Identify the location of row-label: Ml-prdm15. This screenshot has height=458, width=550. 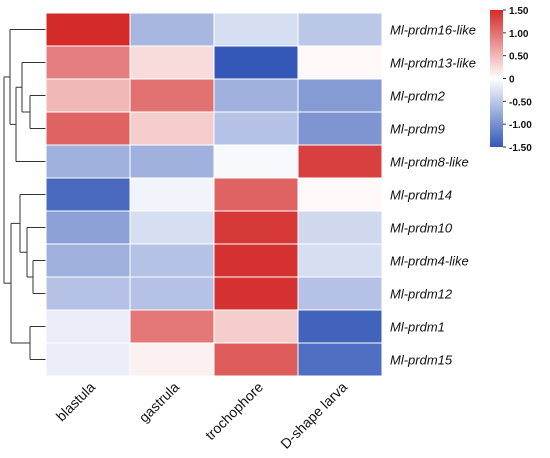
(421, 360).